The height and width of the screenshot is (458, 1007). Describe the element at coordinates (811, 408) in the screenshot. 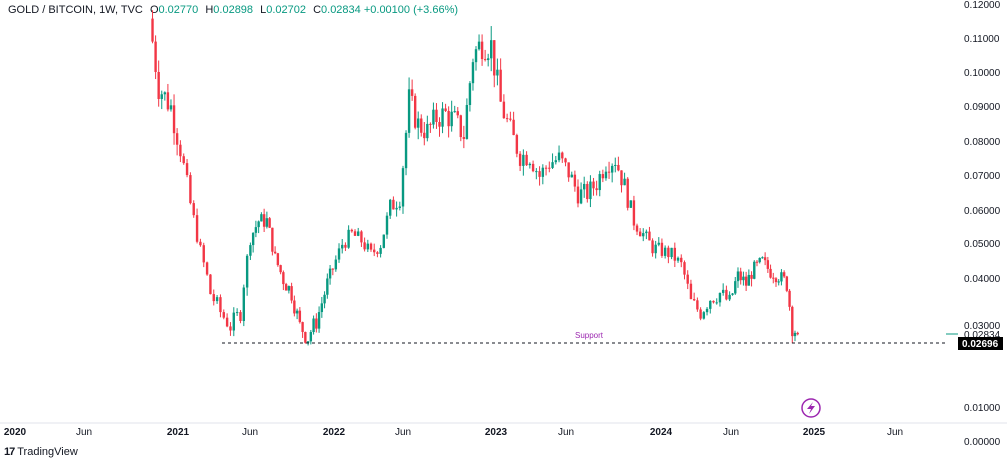

I see `lightning-icon` at that location.